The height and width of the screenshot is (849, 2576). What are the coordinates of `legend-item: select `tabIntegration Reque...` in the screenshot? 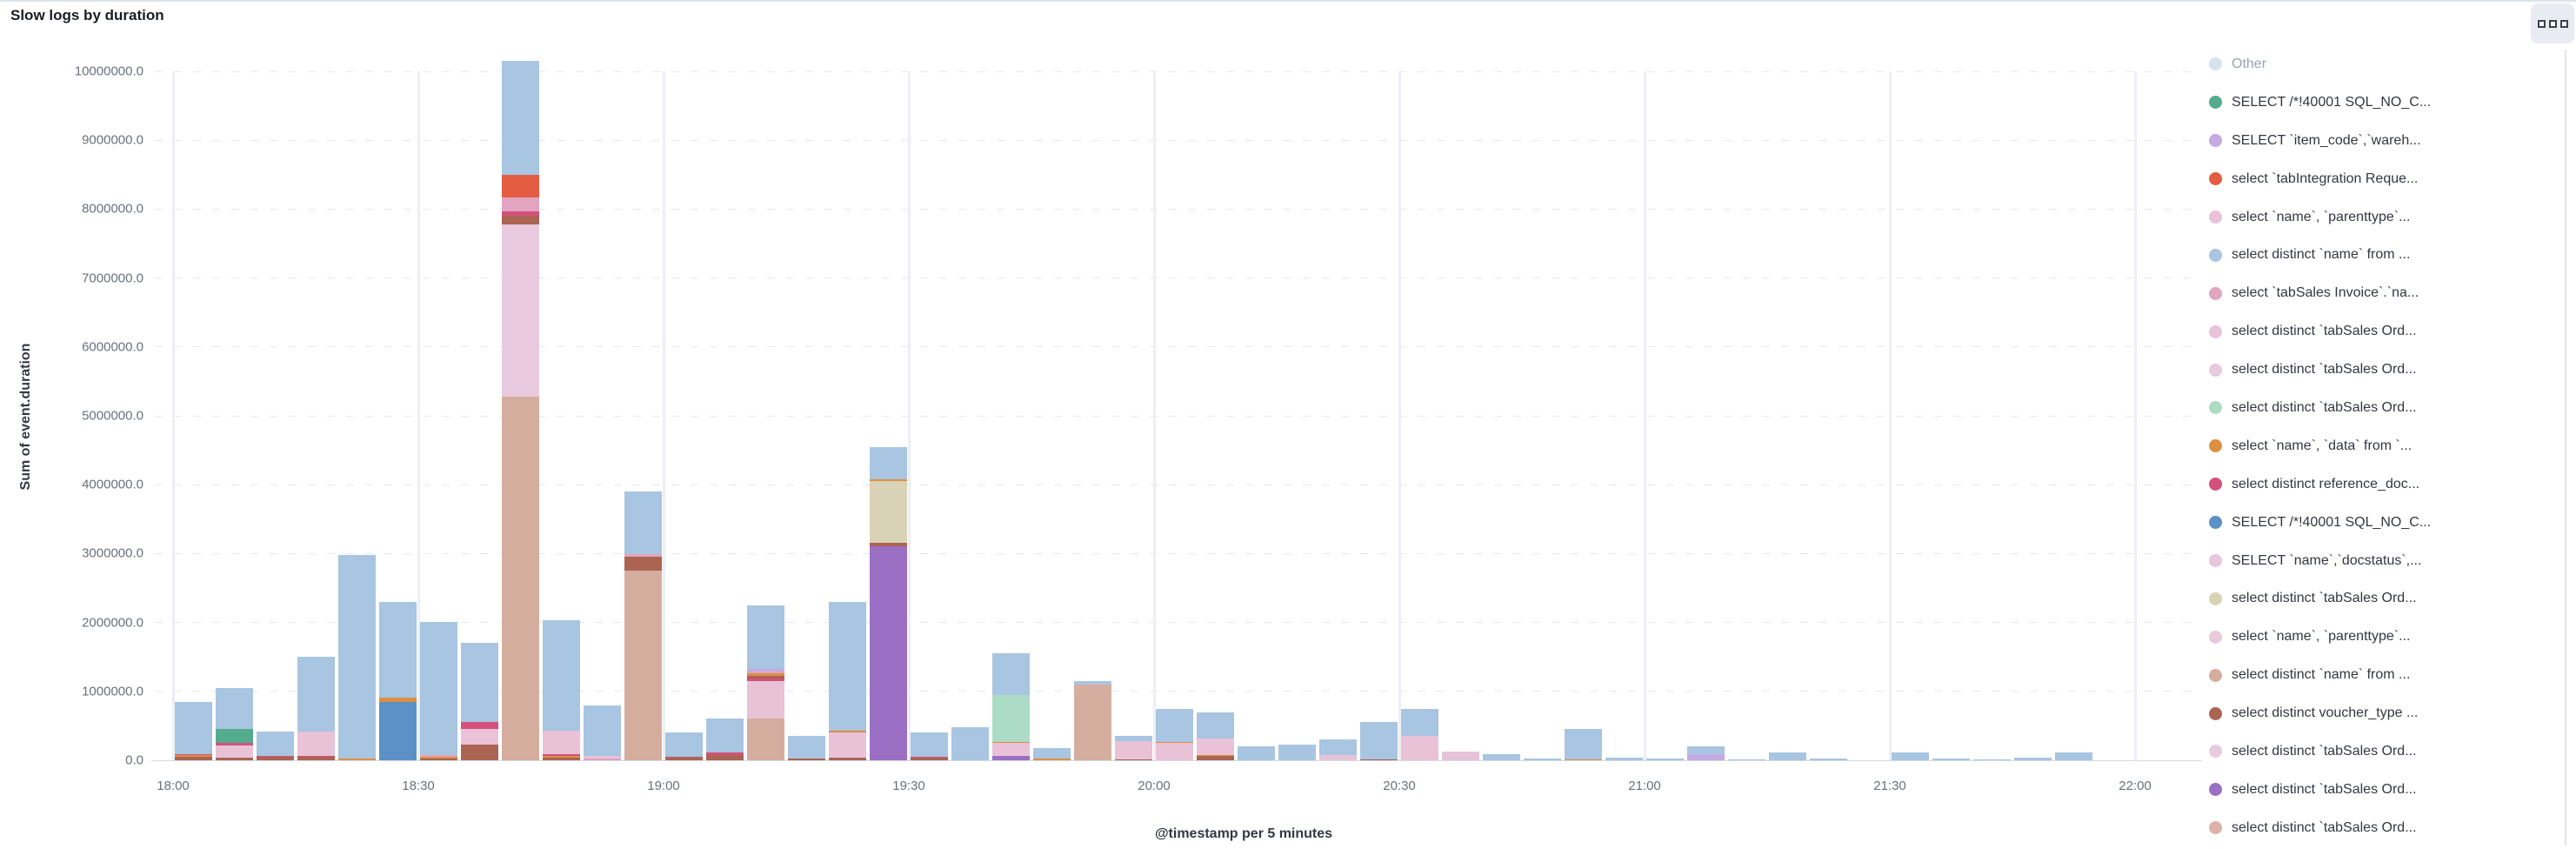 It's located at (2388, 179).